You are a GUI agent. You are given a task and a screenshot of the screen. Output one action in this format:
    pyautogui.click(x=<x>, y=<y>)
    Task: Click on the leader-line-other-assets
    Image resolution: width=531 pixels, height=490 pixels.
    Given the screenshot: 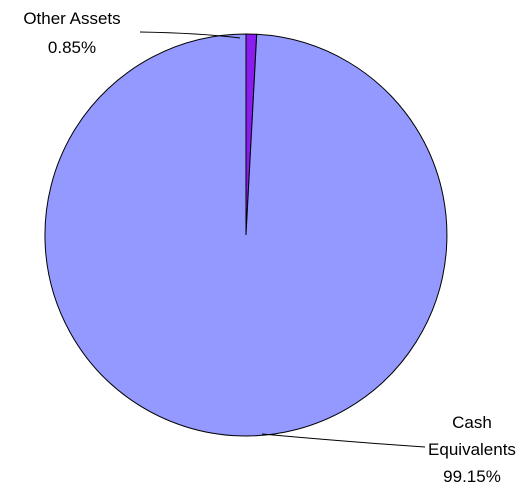 What is the action you would take?
    pyautogui.click(x=190, y=35)
    